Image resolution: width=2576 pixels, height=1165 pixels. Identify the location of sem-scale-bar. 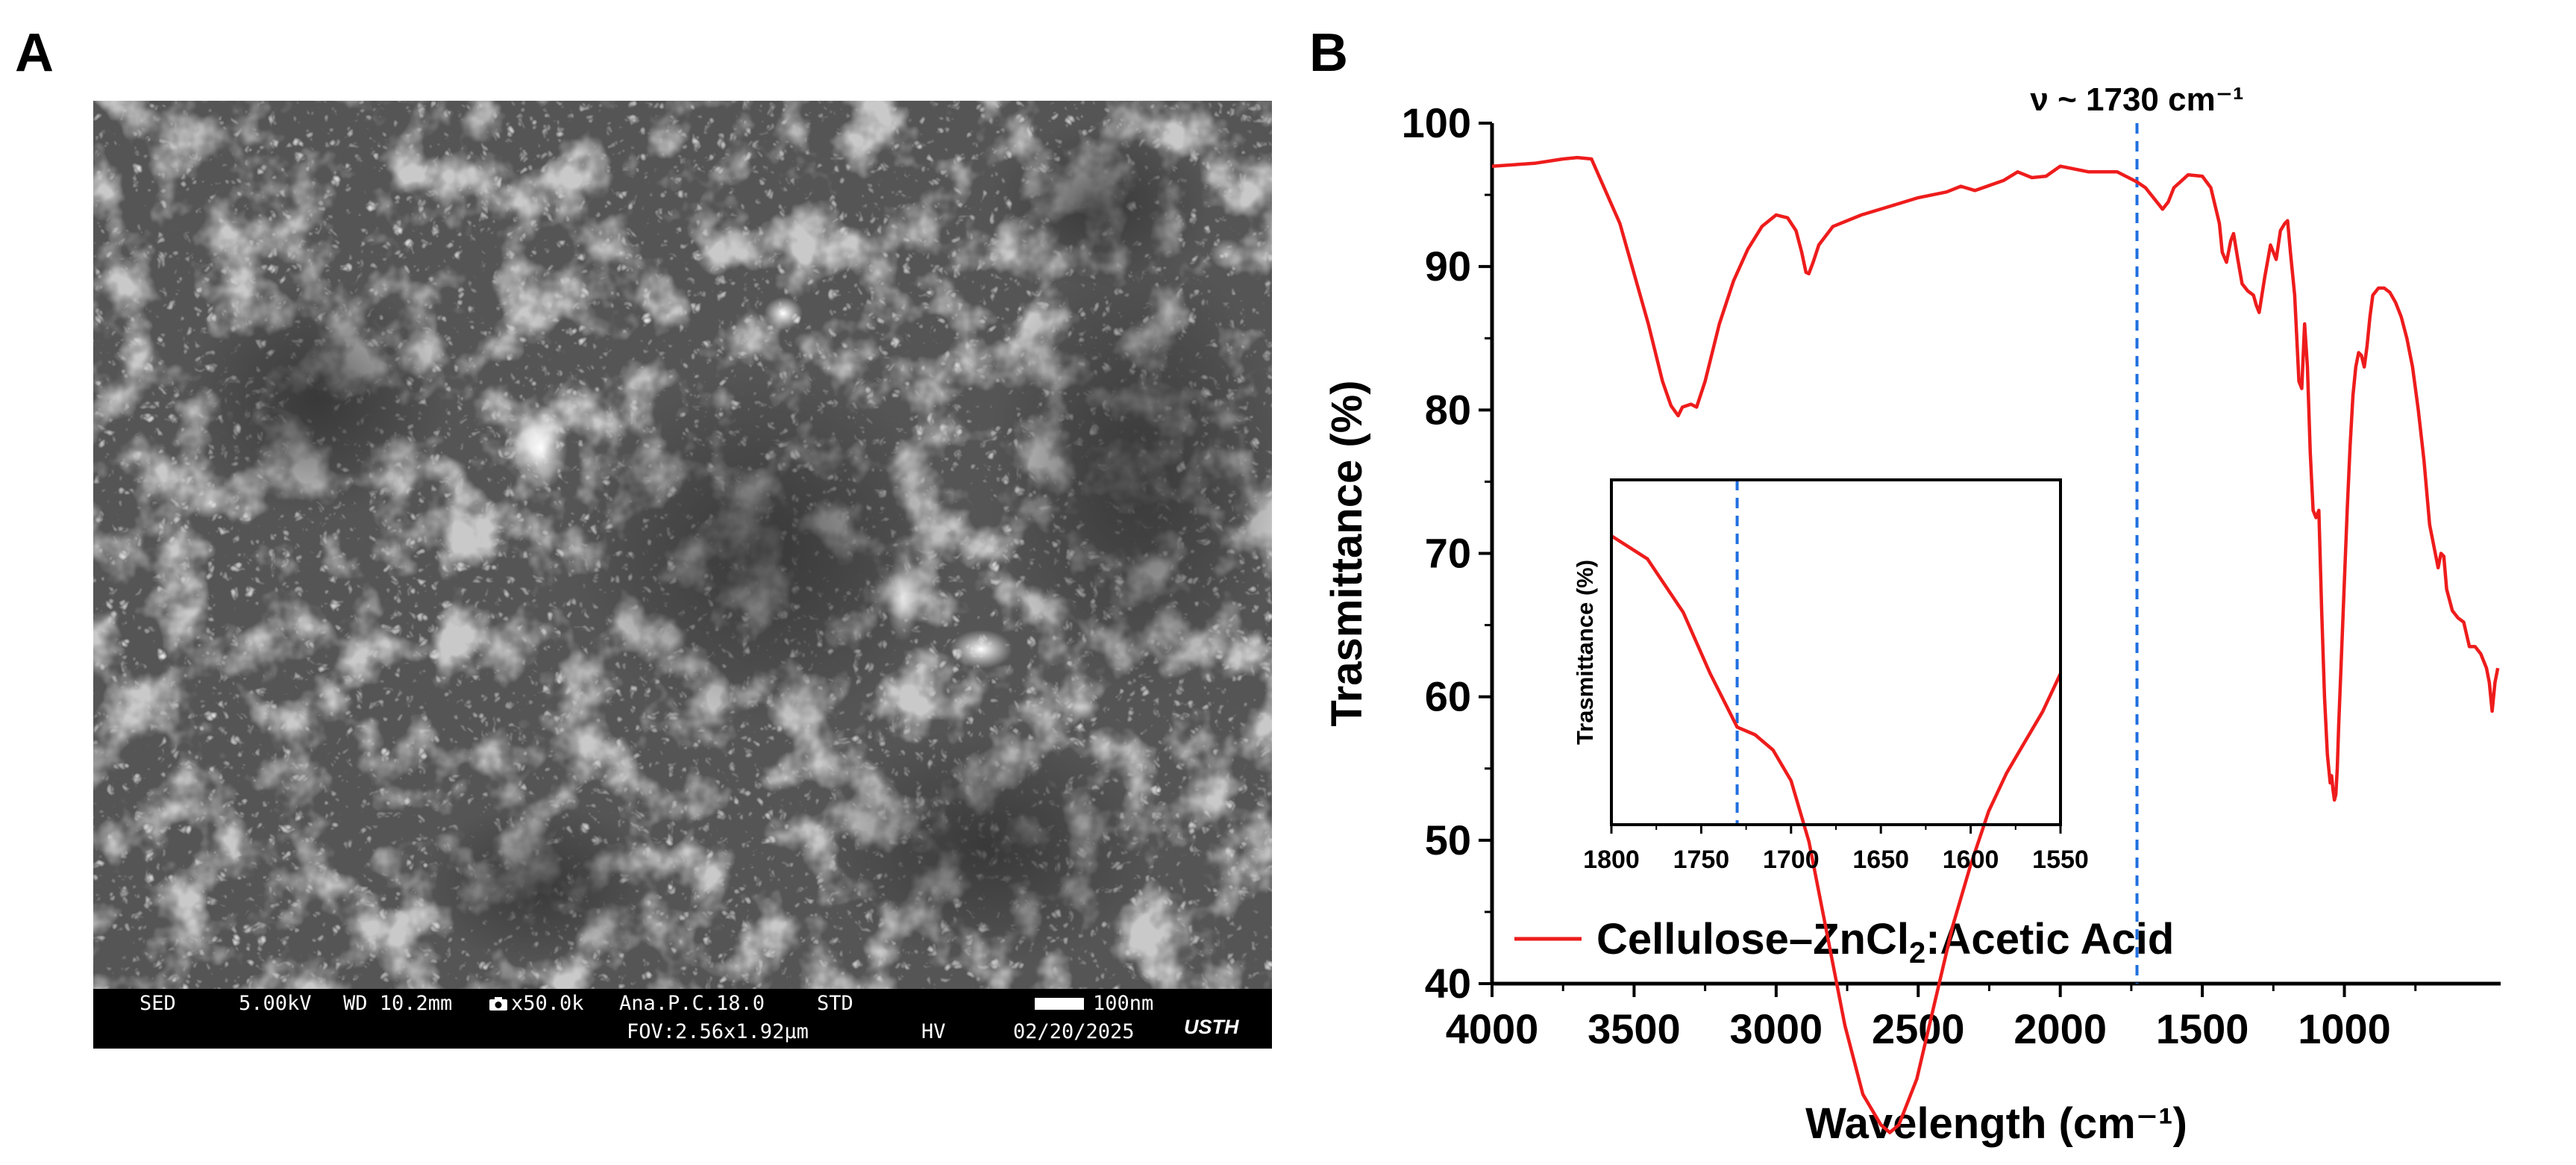
(1059, 1004).